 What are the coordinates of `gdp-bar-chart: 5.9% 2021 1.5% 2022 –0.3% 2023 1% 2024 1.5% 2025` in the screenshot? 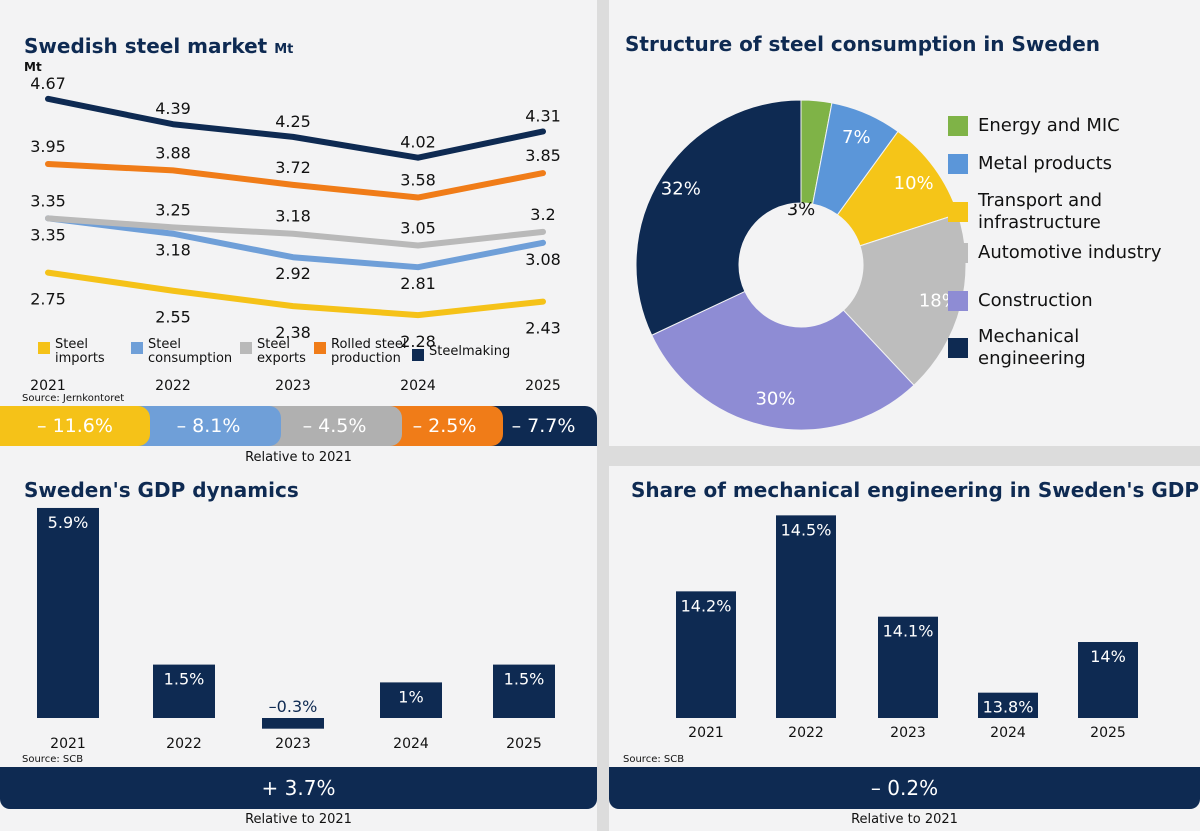 It's located at (296, 629).